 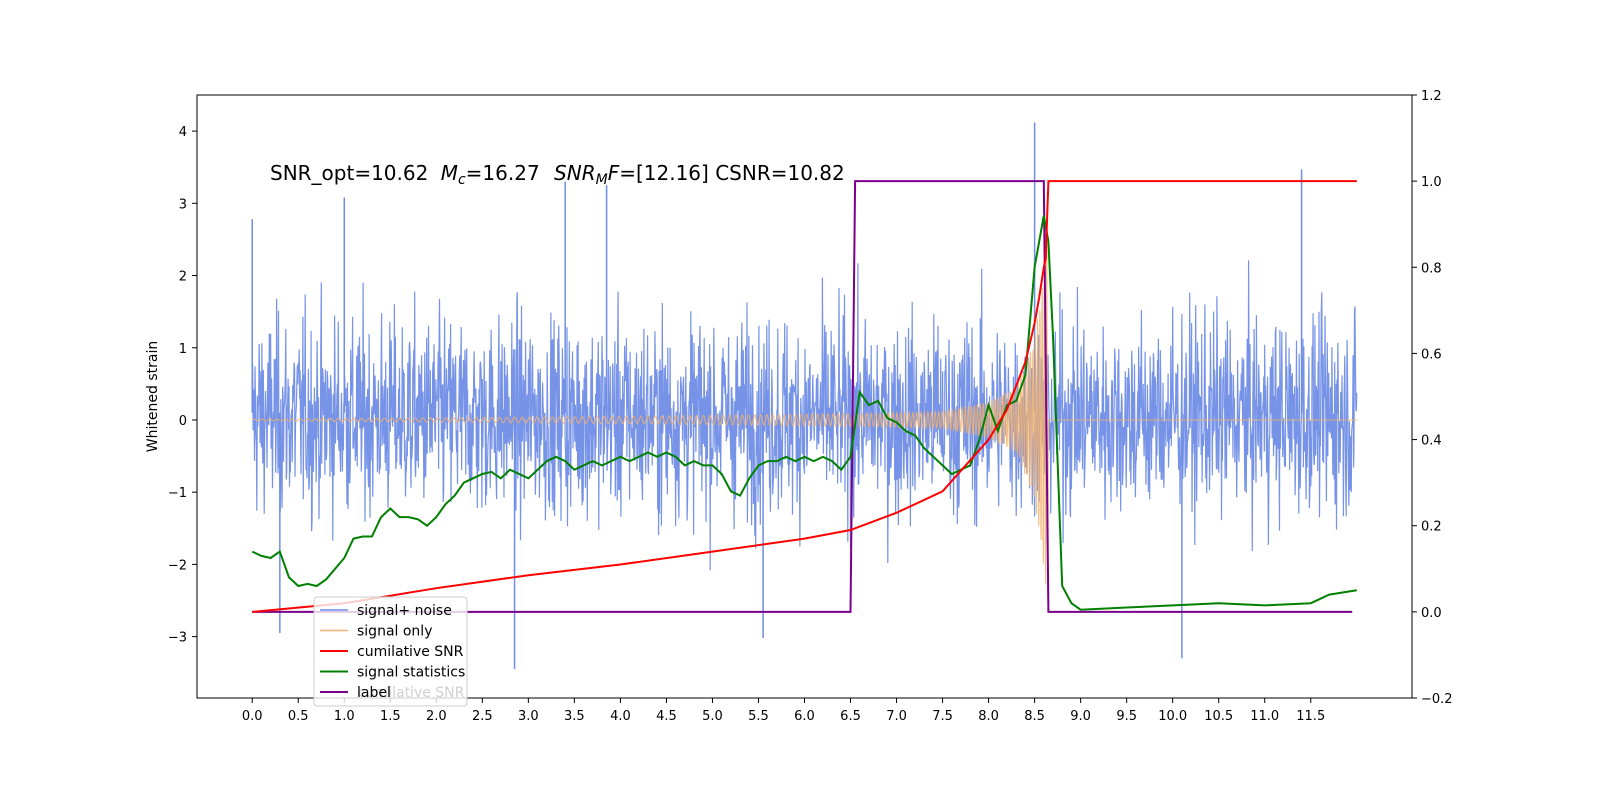 I want to click on x-tick-label: 9.0, so click(x=1080, y=716).